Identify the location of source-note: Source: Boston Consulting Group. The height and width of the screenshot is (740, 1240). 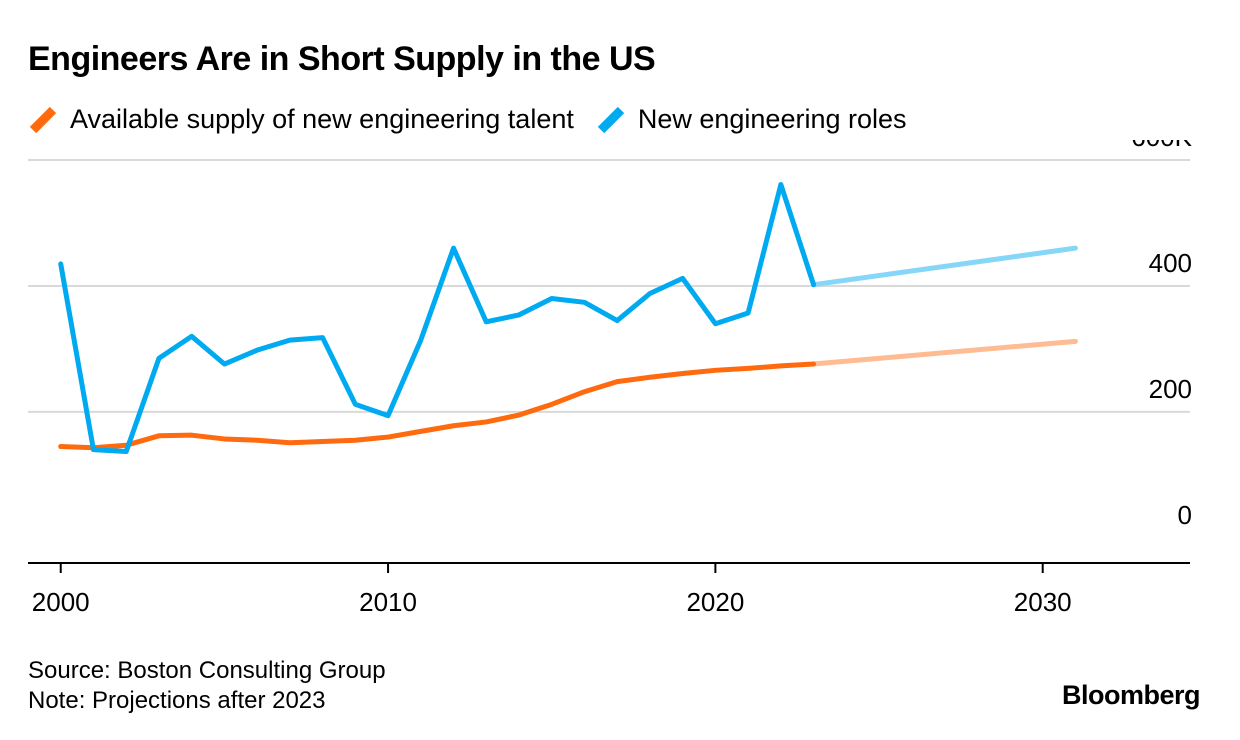
(207, 670).